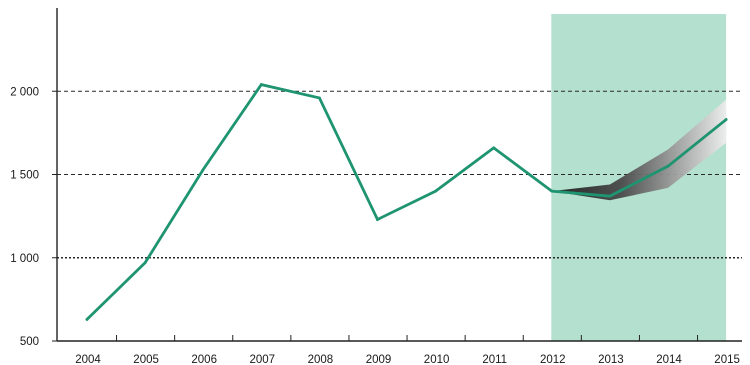 The height and width of the screenshot is (365, 750). Describe the element at coordinates (494, 359) in the screenshot. I see `x-tick-label: 2011` at that location.